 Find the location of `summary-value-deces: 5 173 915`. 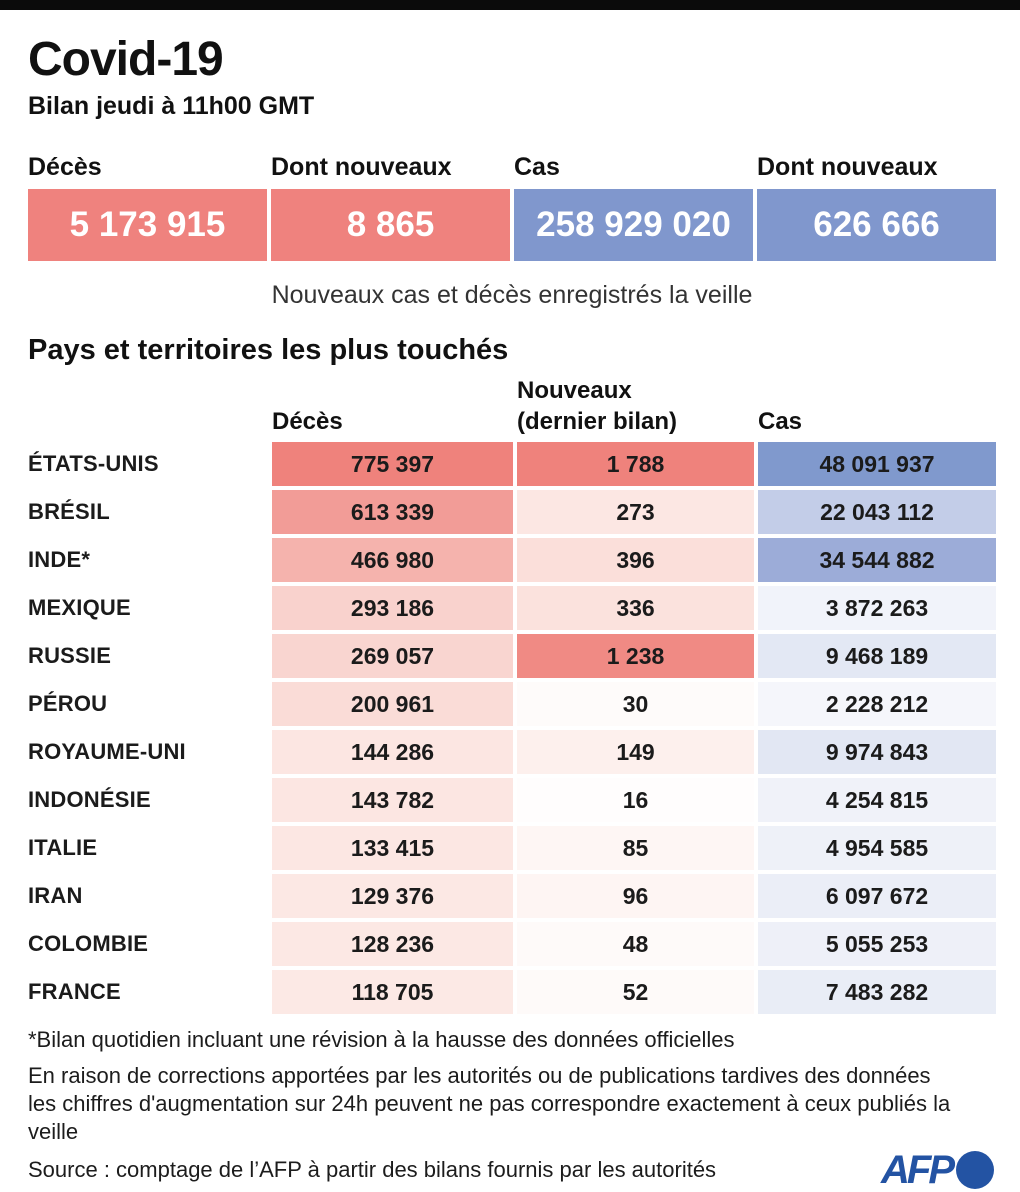

summary-value-deces: 5 173 915 is located at coordinates (147, 225).